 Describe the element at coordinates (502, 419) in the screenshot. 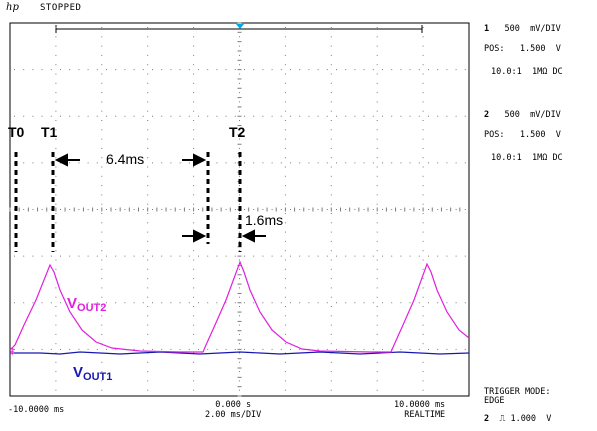

I see `rising-edge-icon: ⎍` at that location.